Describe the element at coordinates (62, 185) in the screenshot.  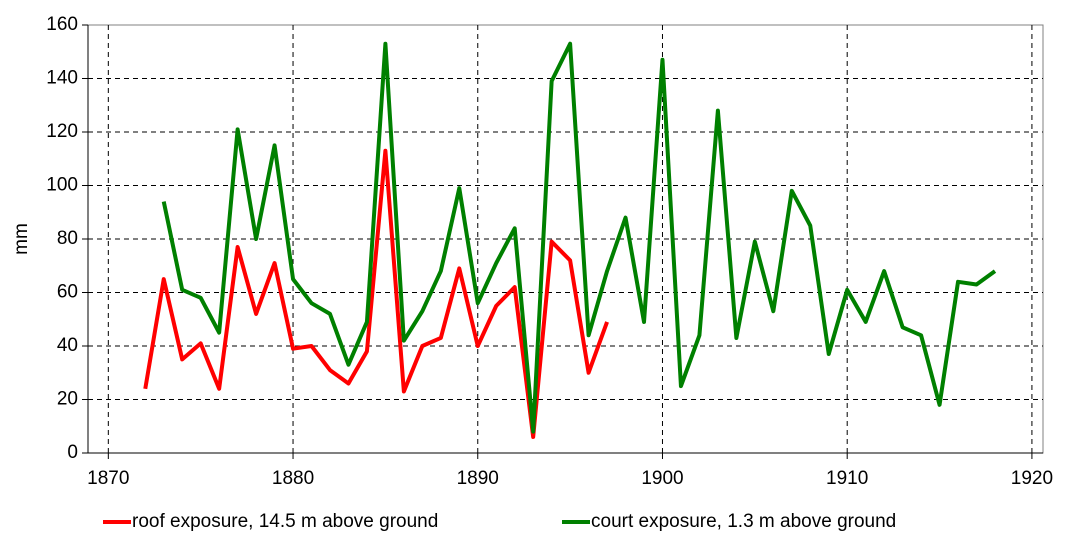
I see `y-tick-label: 100` at that location.